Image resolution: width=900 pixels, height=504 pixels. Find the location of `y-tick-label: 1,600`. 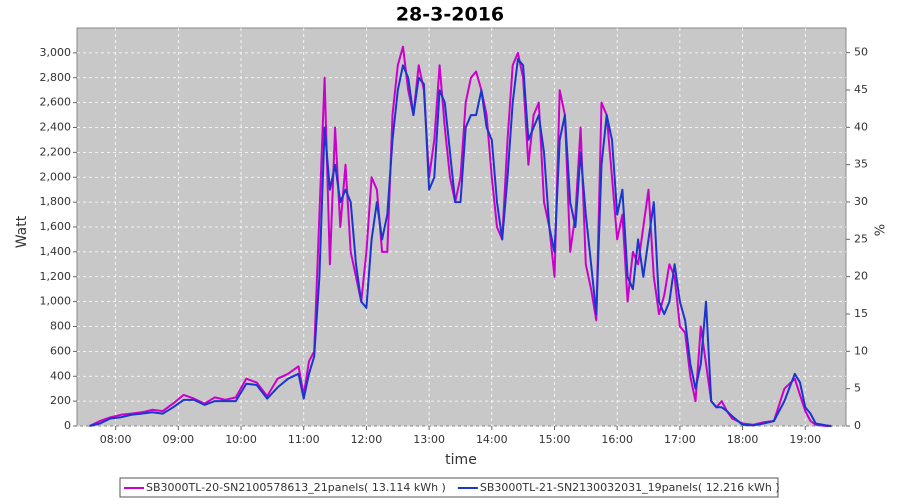

y-tick-label: 1,600 is located at coordinates (56, 226).